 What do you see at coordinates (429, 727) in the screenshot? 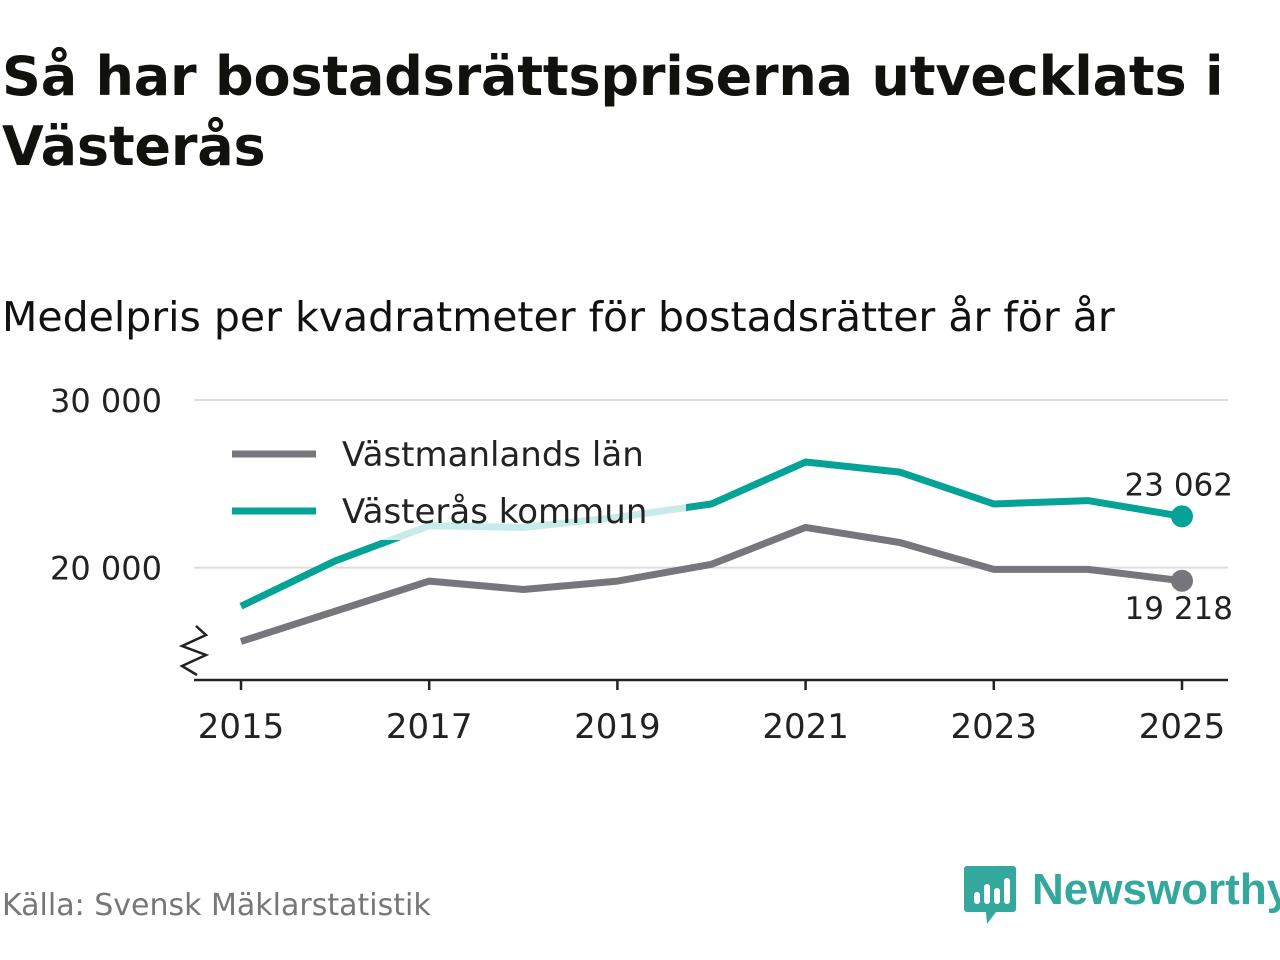
I see `x-tick-label: 2017` at bounding box center [429, 727].